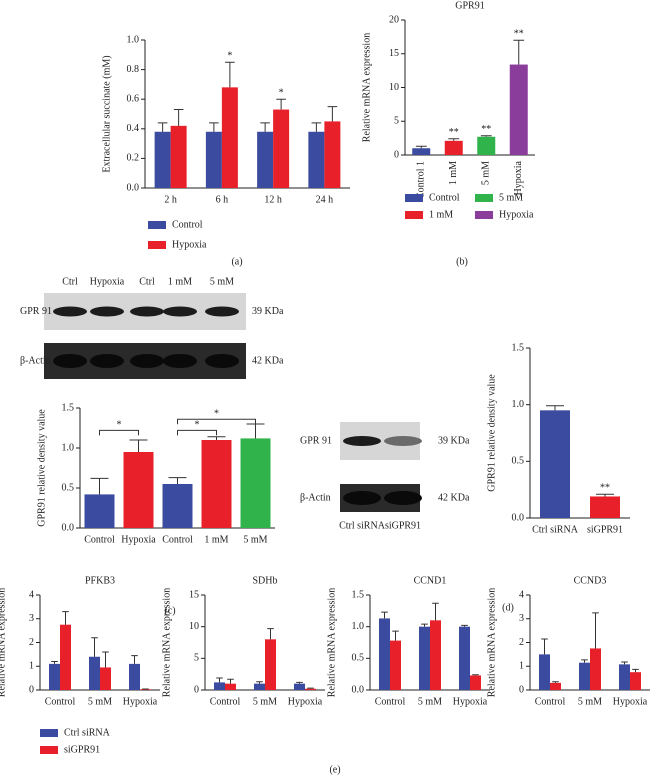 The image size is (668, 784). What do you see at coordinates (521, 642) in the screenshot?
I see `y-tick-label: 2` at bounding box center [521, 642].